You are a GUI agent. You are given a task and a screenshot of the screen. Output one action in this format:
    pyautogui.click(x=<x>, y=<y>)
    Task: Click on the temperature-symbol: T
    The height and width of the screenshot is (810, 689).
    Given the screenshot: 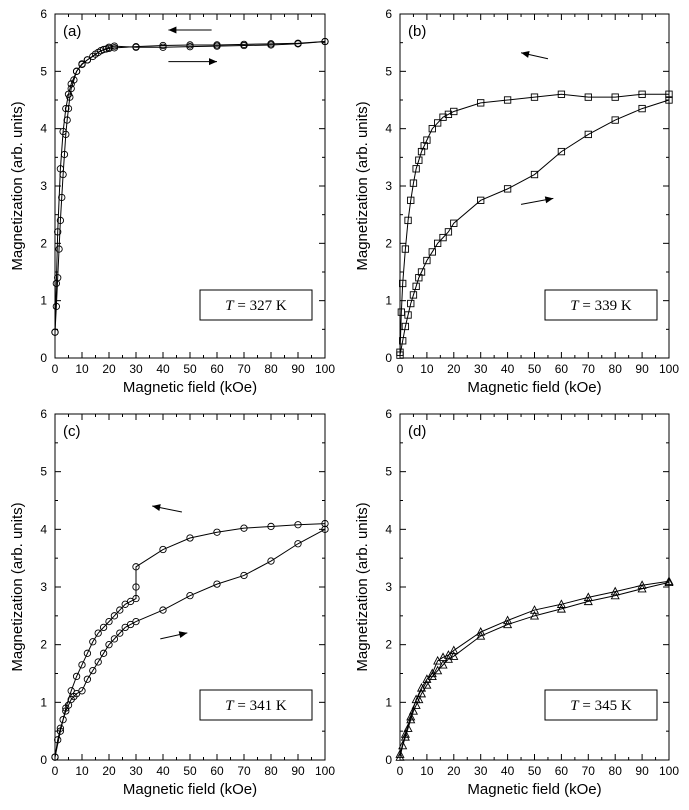 What is the action you would take?
    pyautogui.click(x=230, y=306)
    